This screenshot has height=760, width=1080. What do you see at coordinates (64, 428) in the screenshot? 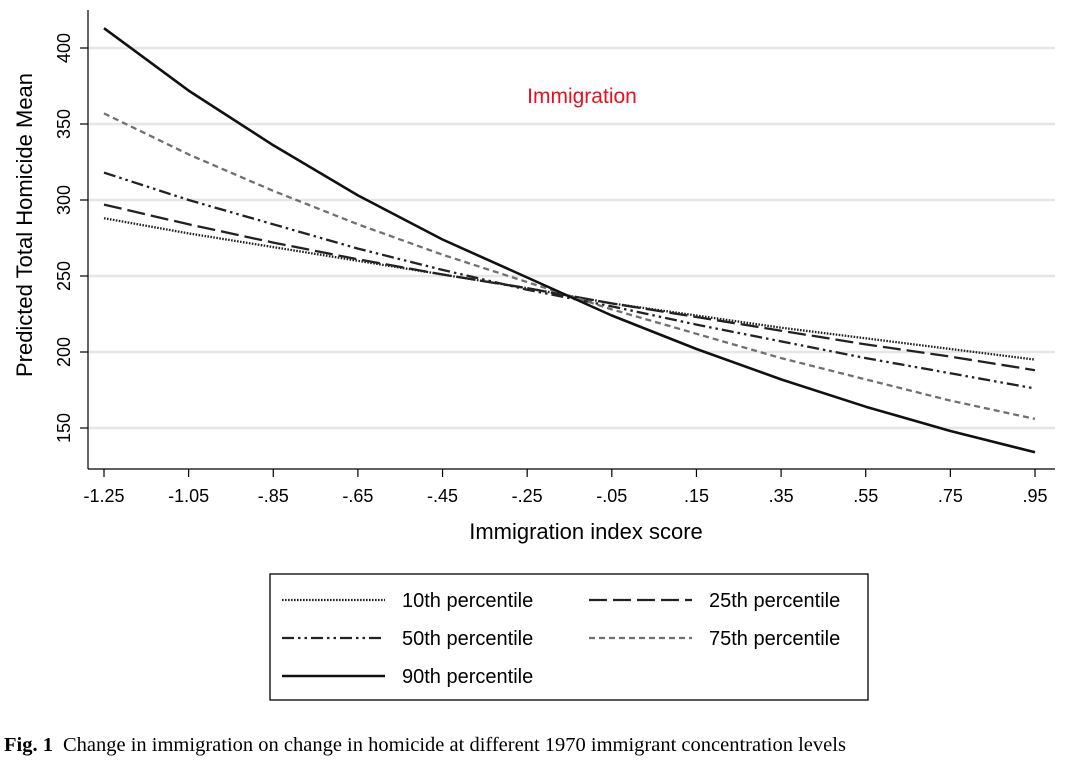
I see `y-tick-label: 150` at bounding box center [64, 428].